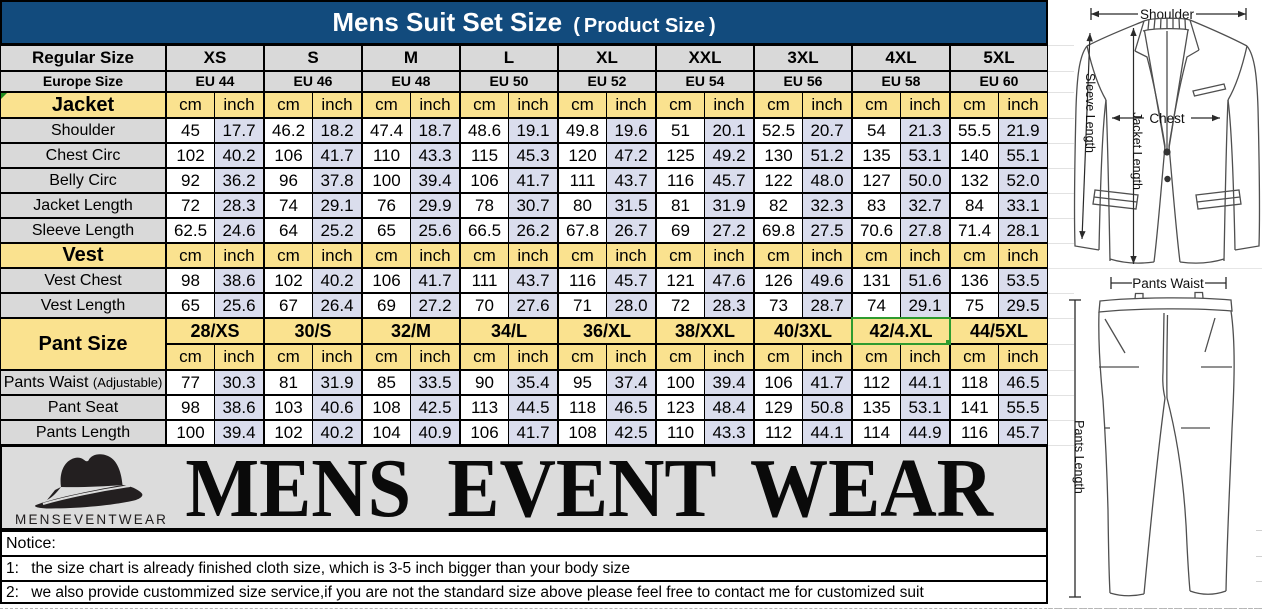  I want to click on svg-text: Chest, so click(1167, 118).